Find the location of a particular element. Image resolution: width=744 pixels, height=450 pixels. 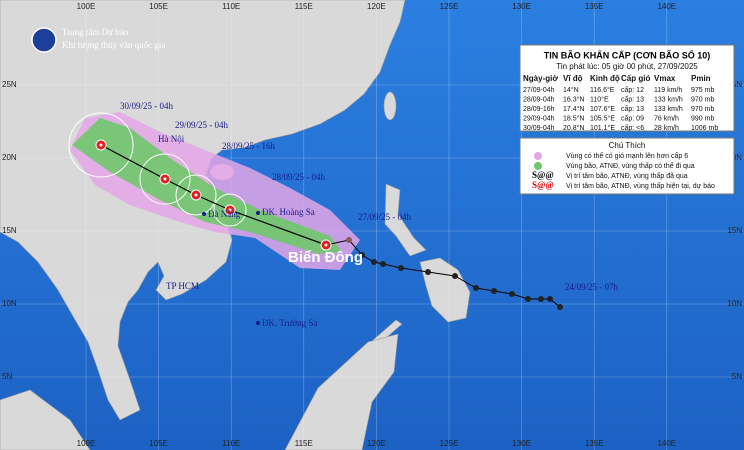

legend-item: Vùng có thể có gió mạnh lên hơn cấp 6 is located at coordinates (627, 155).